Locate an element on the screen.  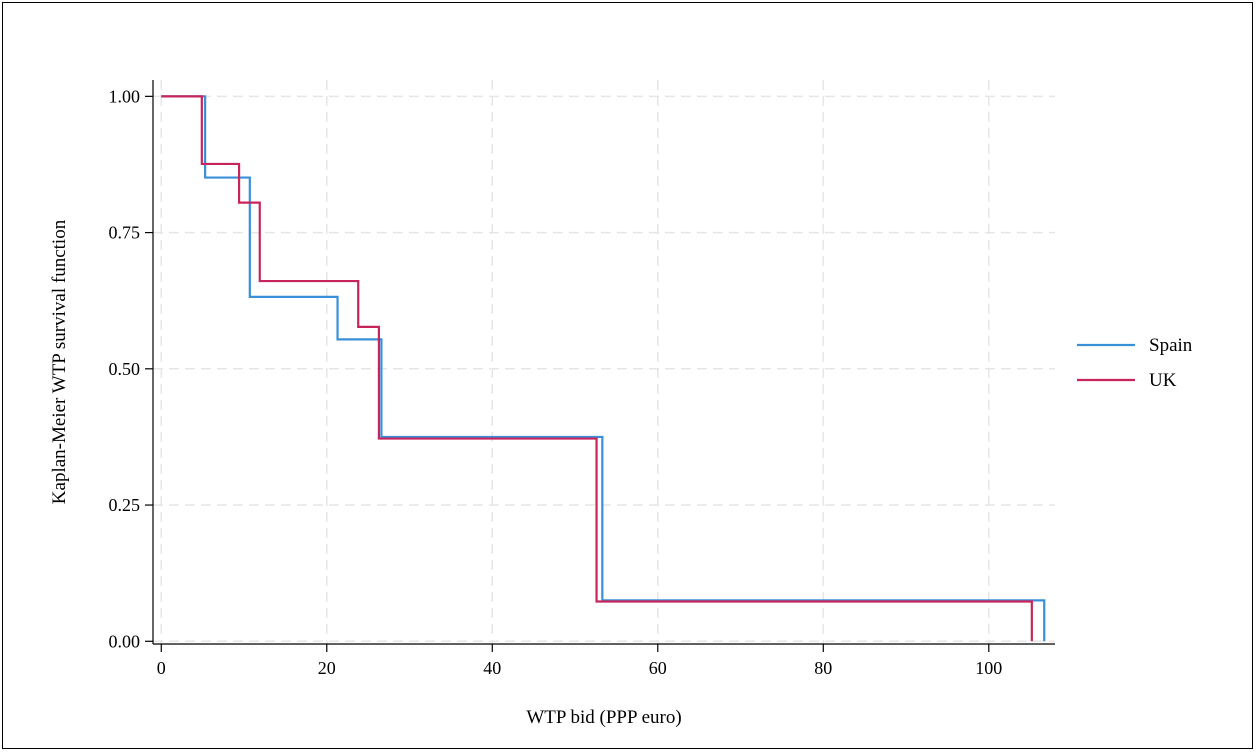
y-tick-label: 0.25 is located at coordinates (125, 505).